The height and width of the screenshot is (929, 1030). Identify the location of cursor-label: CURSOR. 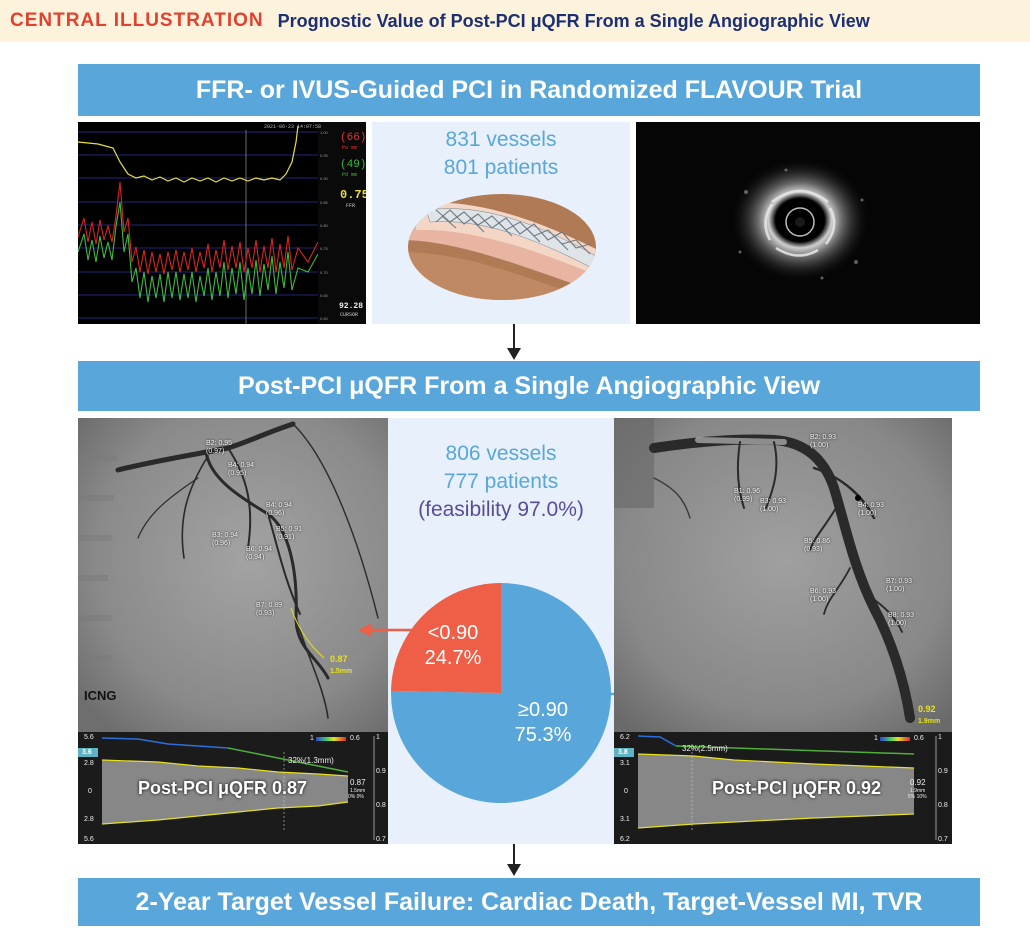
(349, 315).